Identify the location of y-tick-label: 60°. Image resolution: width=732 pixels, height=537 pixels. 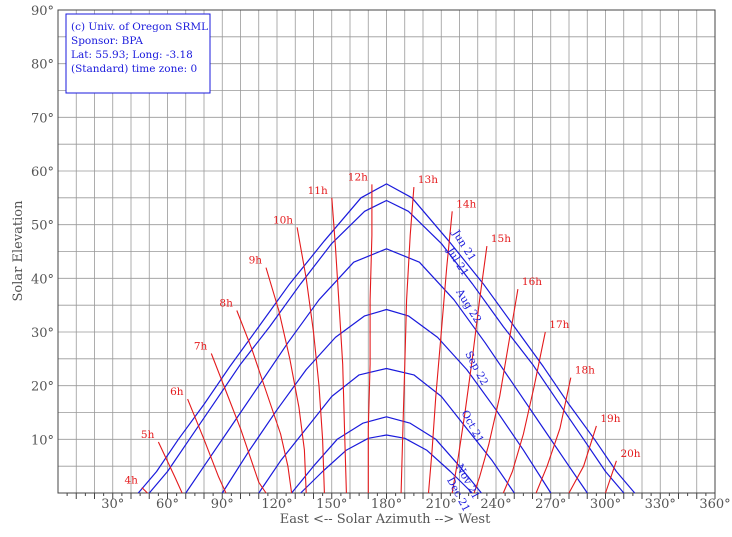
(42, 172).